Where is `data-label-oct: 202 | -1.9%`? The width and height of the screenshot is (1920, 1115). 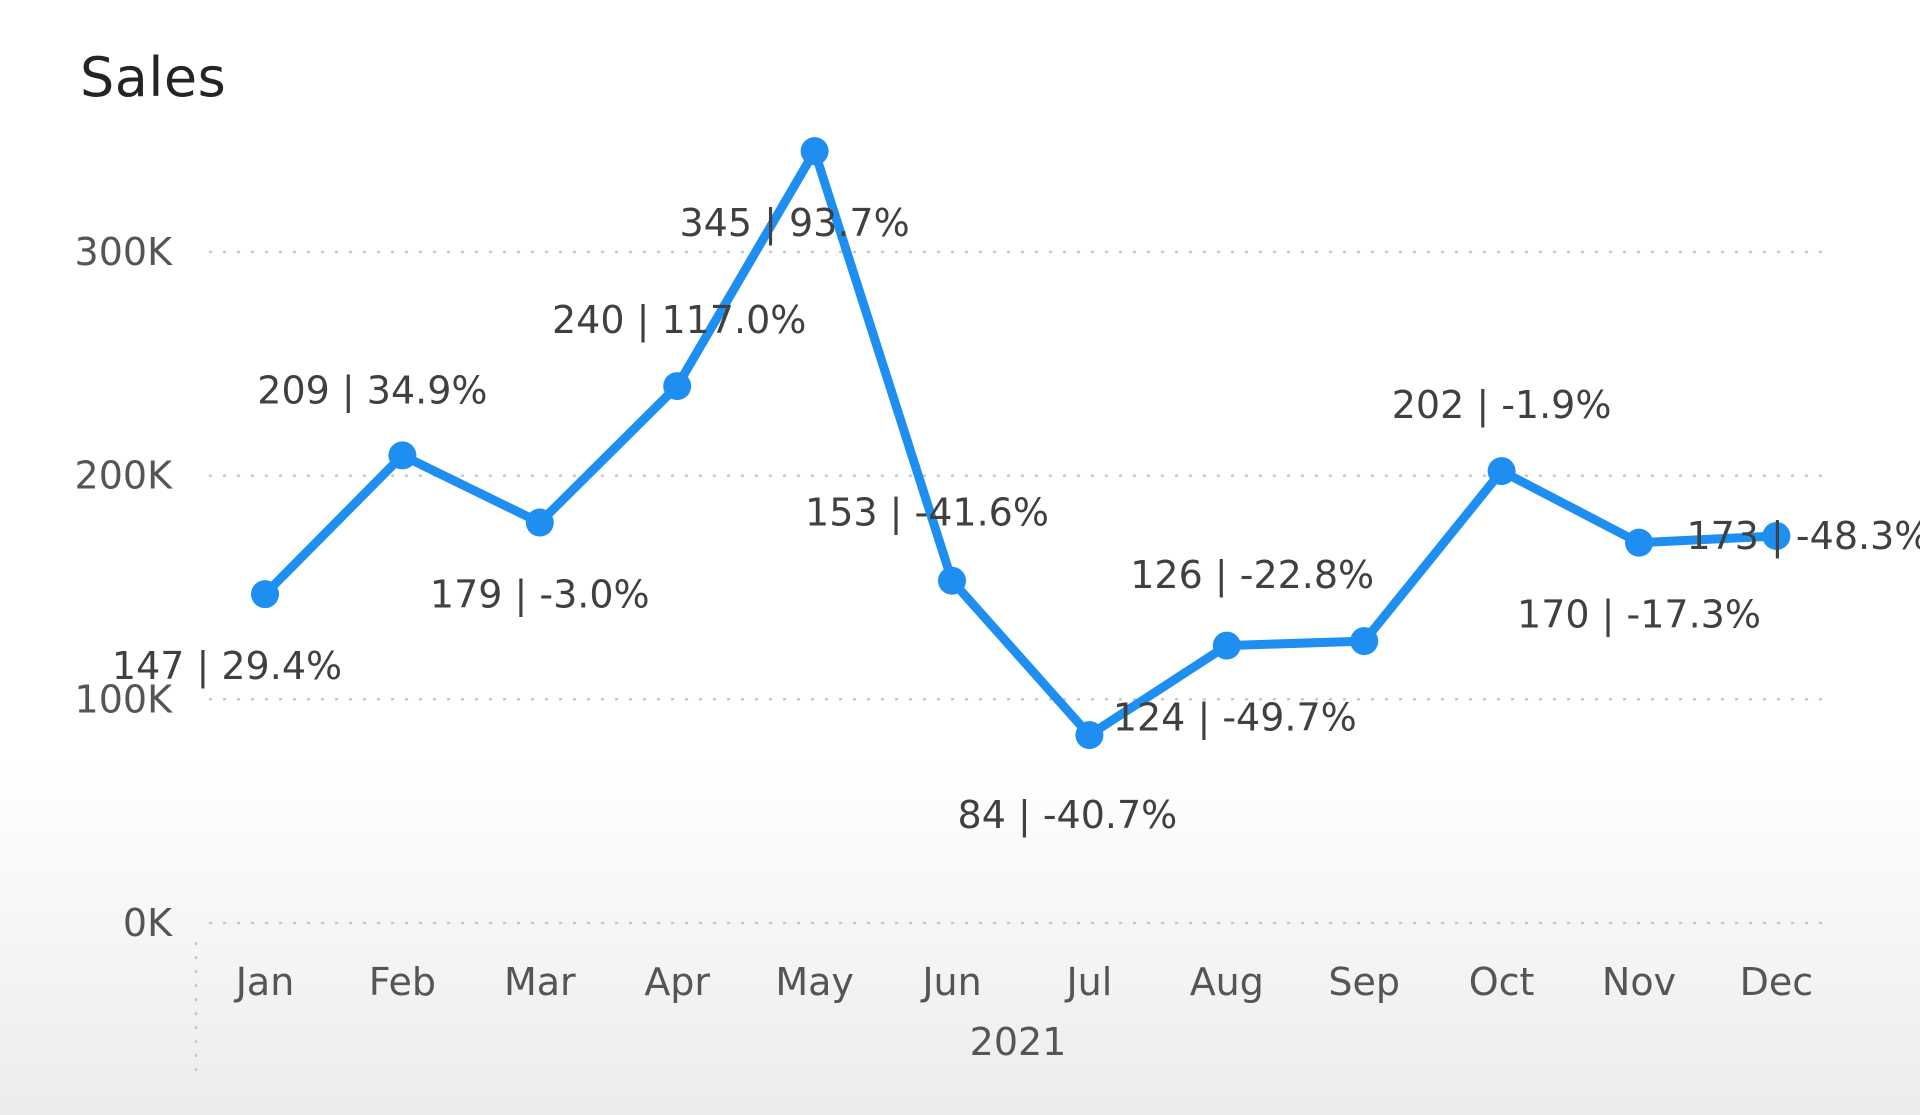 data-label-oct: 202 | -1.9% is located at coordinates (1502, 405).